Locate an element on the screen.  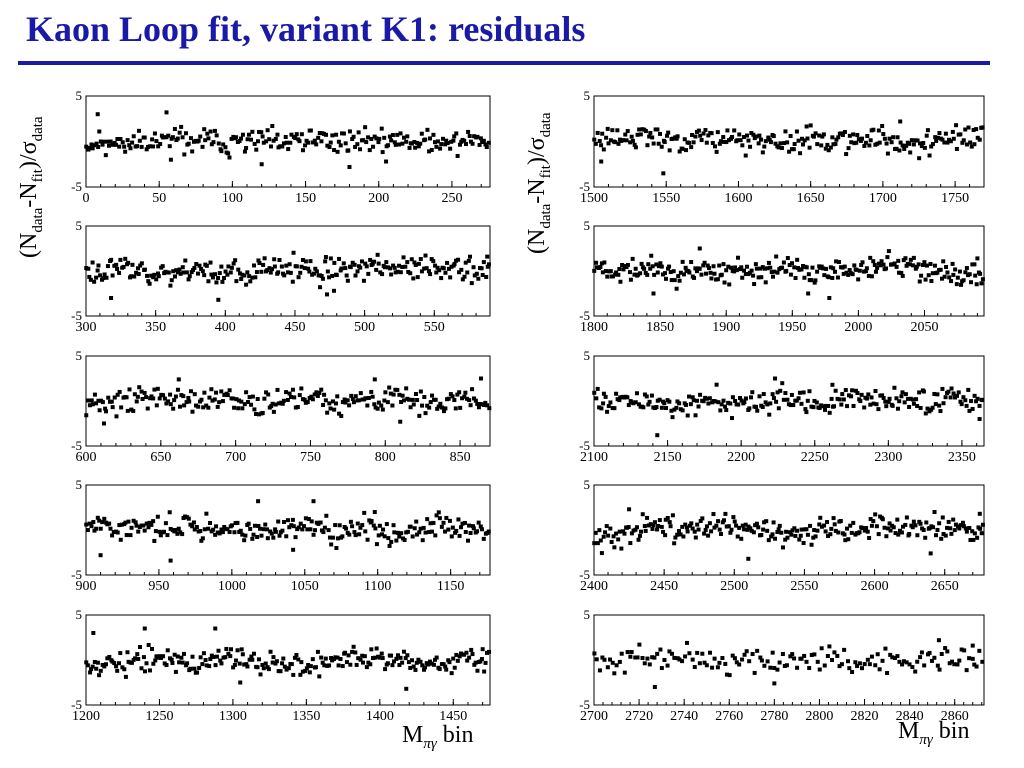
x-tick-label: 200 is located at coordinates (378, 198).